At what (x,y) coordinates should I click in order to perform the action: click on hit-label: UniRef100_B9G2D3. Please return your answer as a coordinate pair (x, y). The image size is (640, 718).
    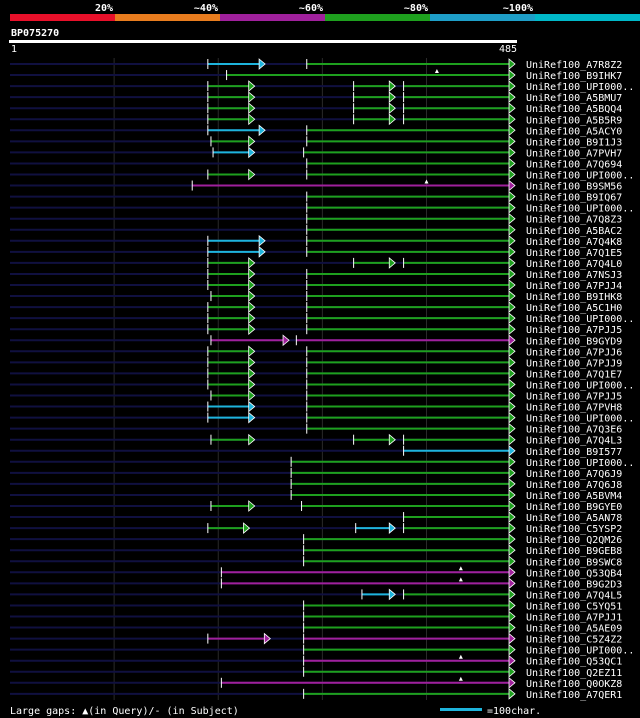
    Looking at the image, I should click on (574, 584).